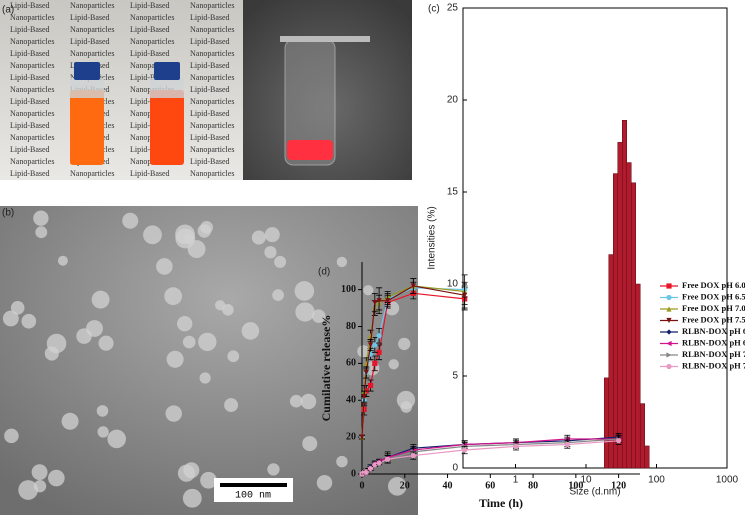 Image resolution: width=745 pixels, height=515 pixels. I want to click on y-tick-label: 0, so click(353, 473).